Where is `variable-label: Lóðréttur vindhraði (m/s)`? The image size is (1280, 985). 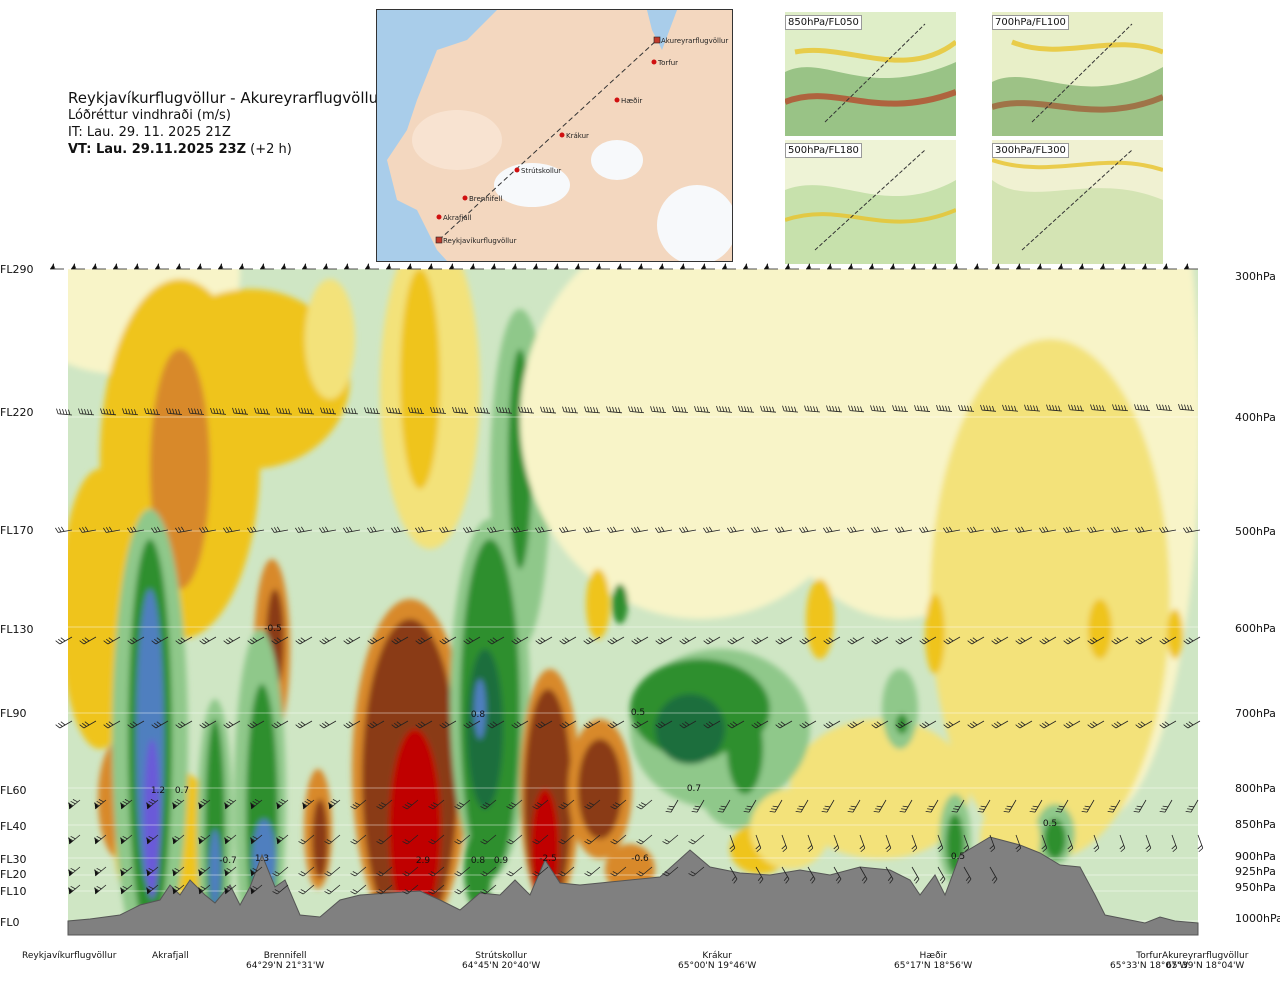
variable-label: Lóðréttur vindhraði (m/s) is located at coordinates (149, 115).